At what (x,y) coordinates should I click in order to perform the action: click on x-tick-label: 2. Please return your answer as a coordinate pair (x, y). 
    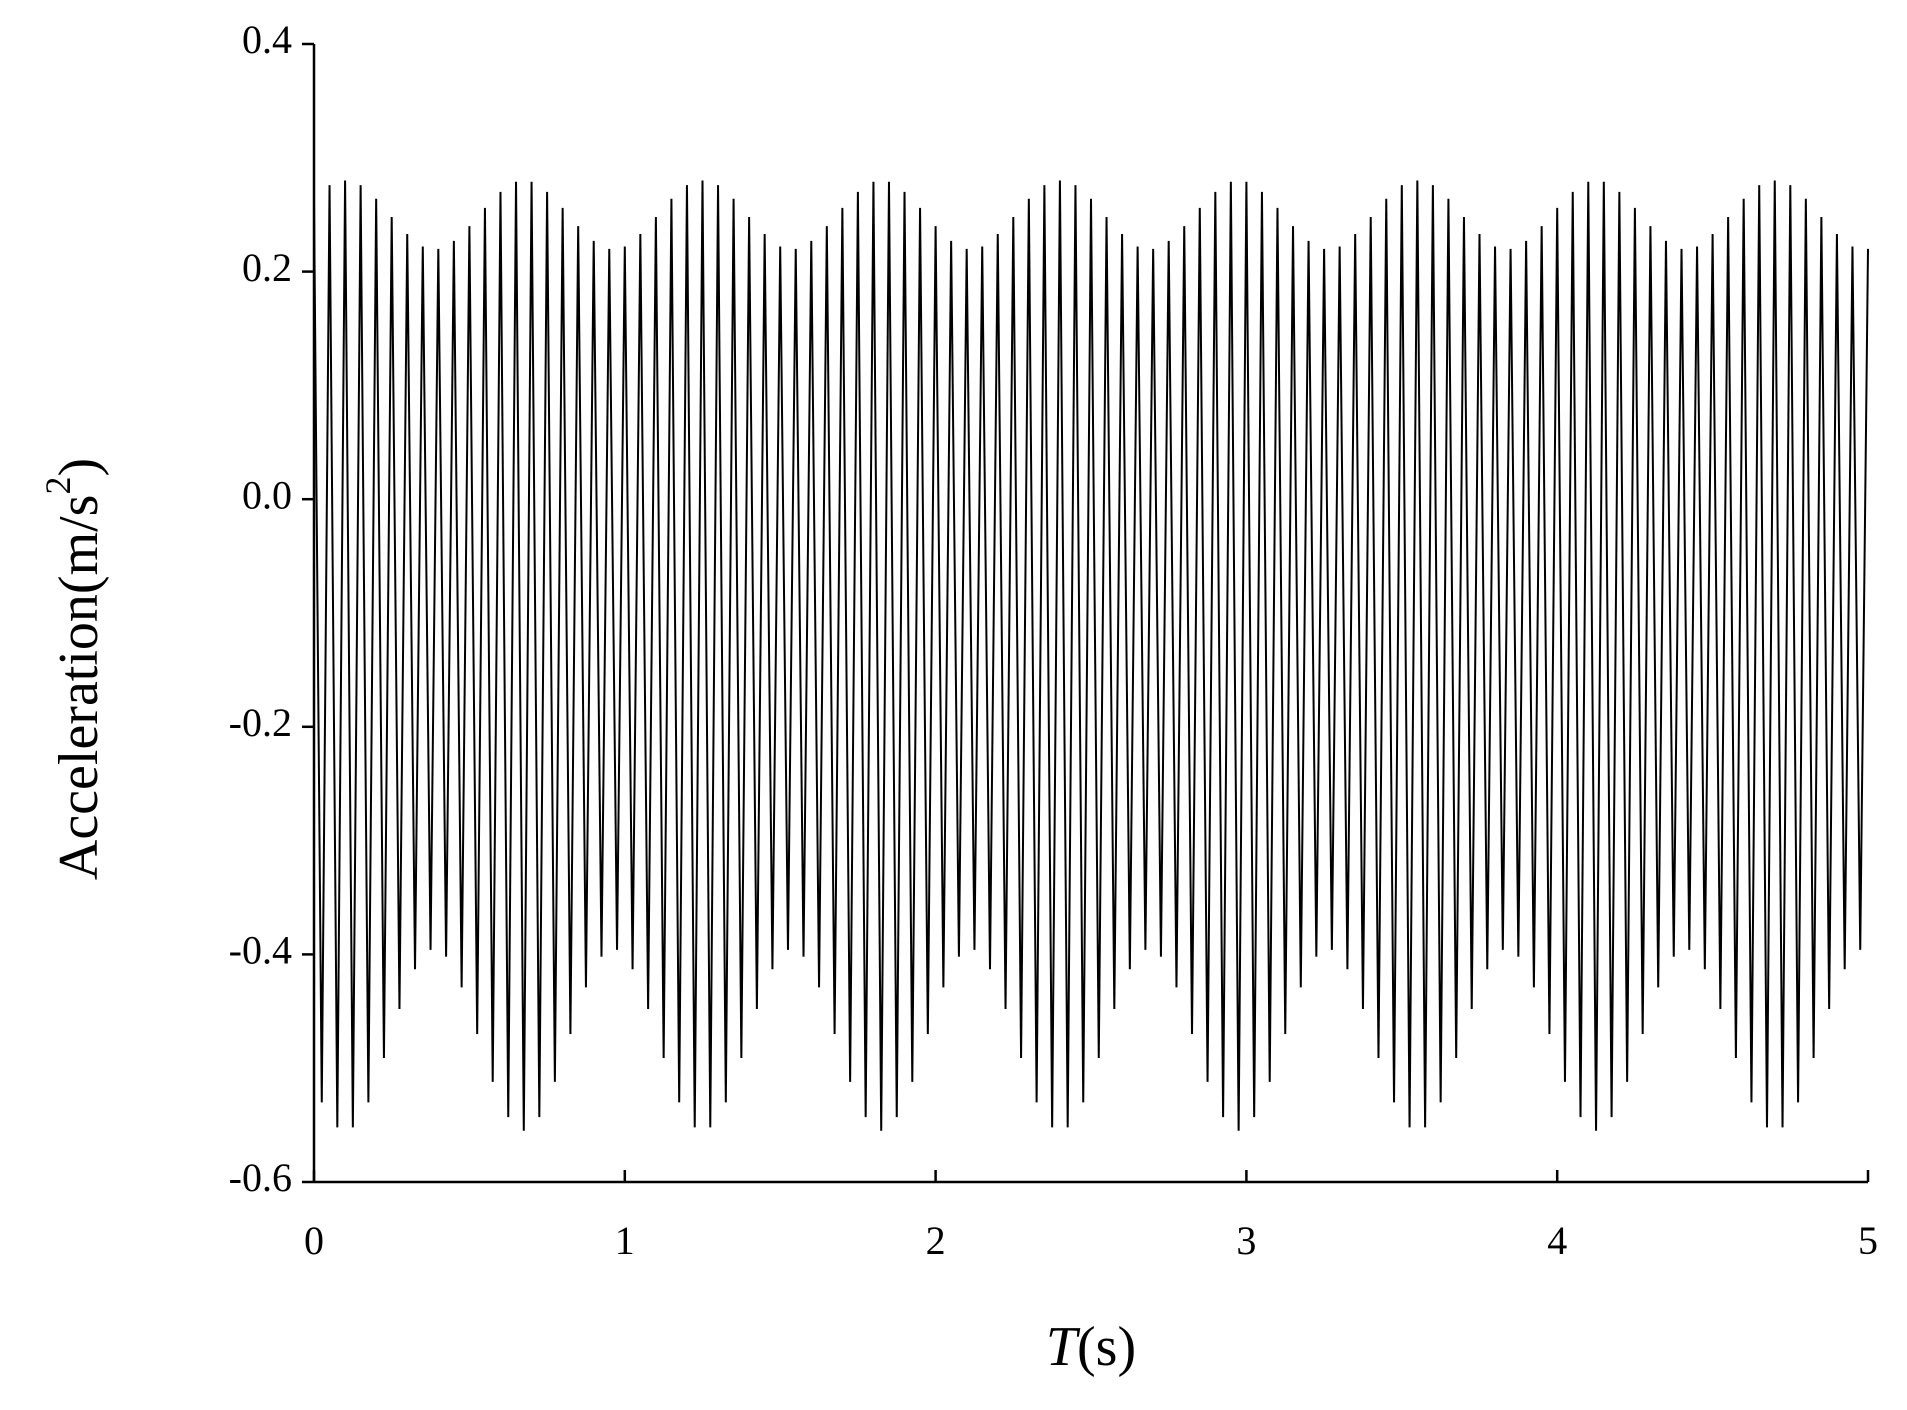
    Looking at the image, I should click on (936, 1240).